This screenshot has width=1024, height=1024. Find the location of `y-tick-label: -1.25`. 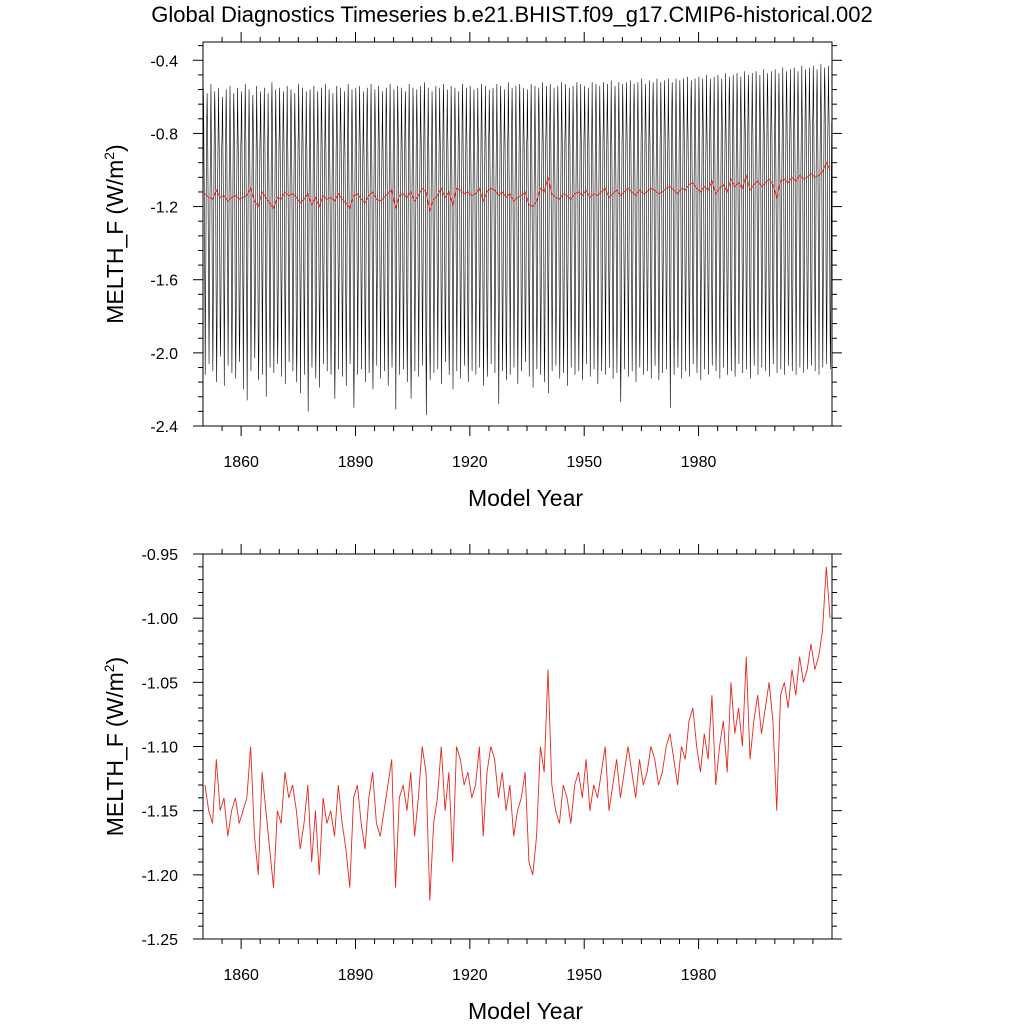

y-tick-label: -1.25 is located at coordinates (160, 940).